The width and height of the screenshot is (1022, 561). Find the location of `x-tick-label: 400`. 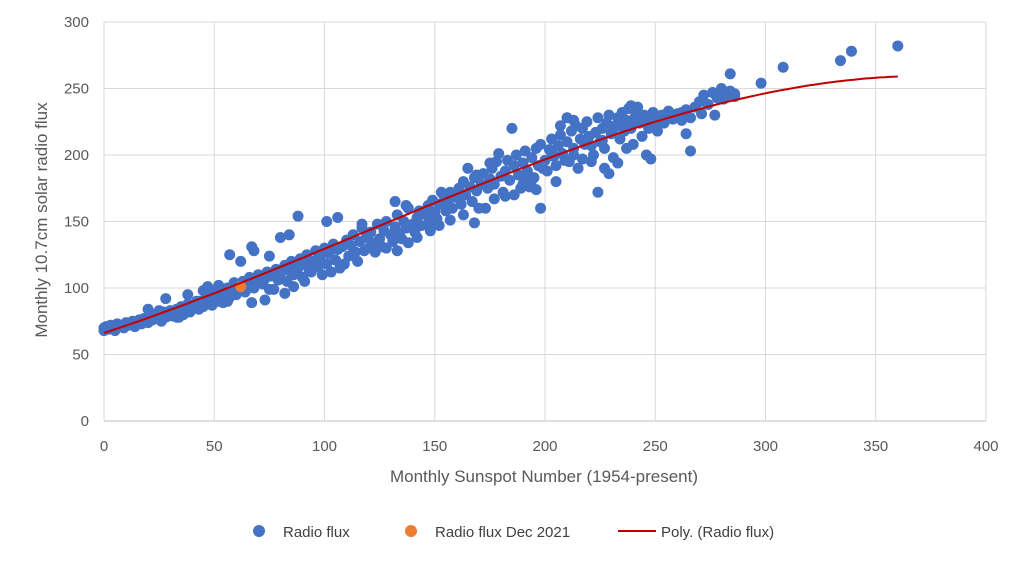

x-tick-label: 400 is located at coordinates (985, 446).